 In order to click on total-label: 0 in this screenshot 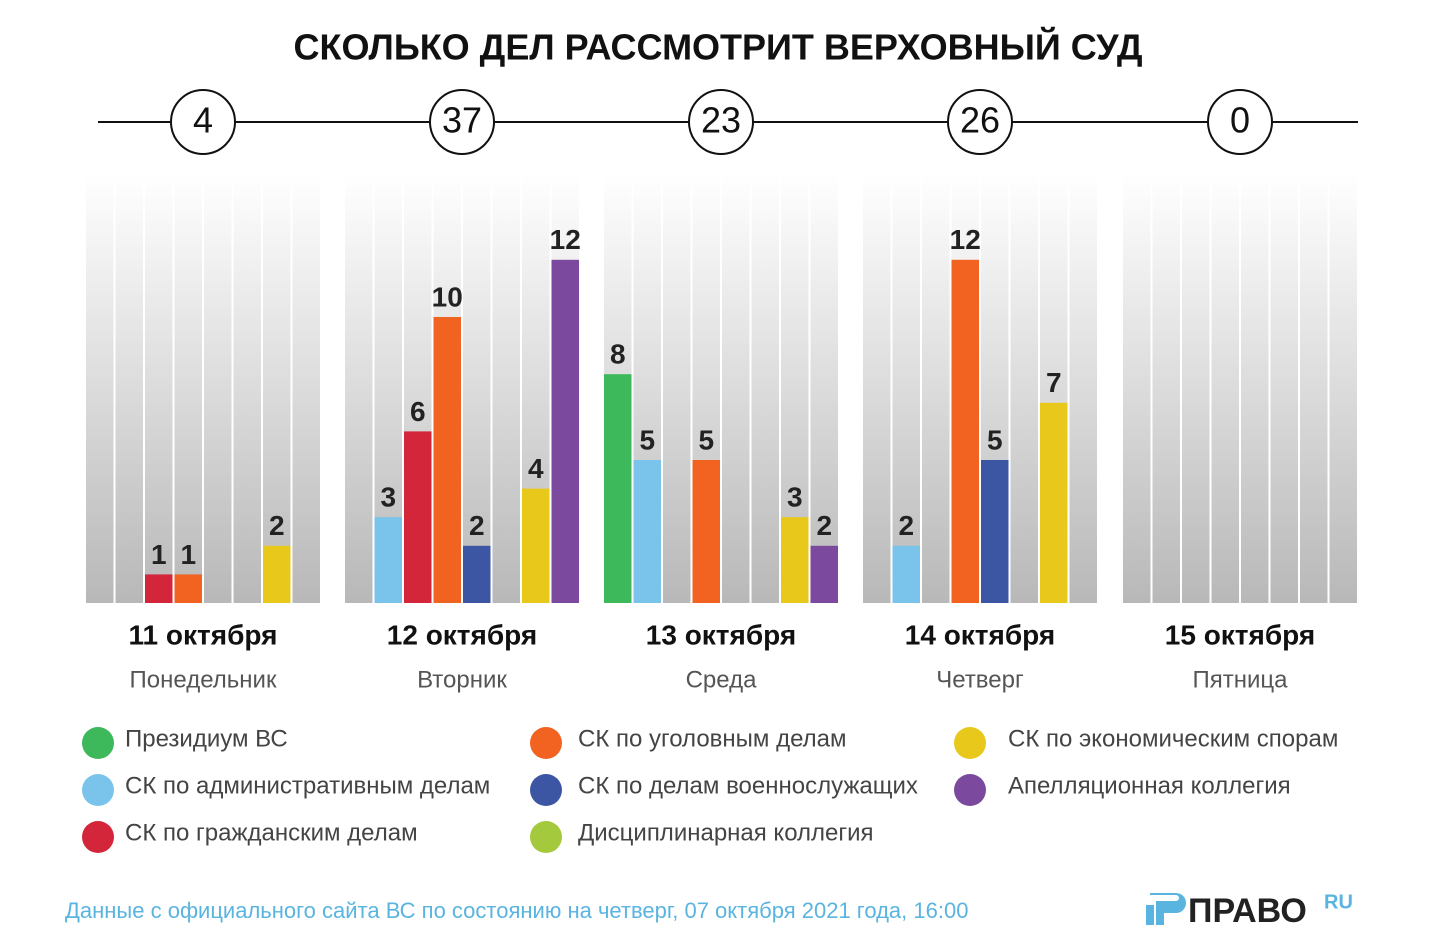, I will do `click(1240, 120)`.